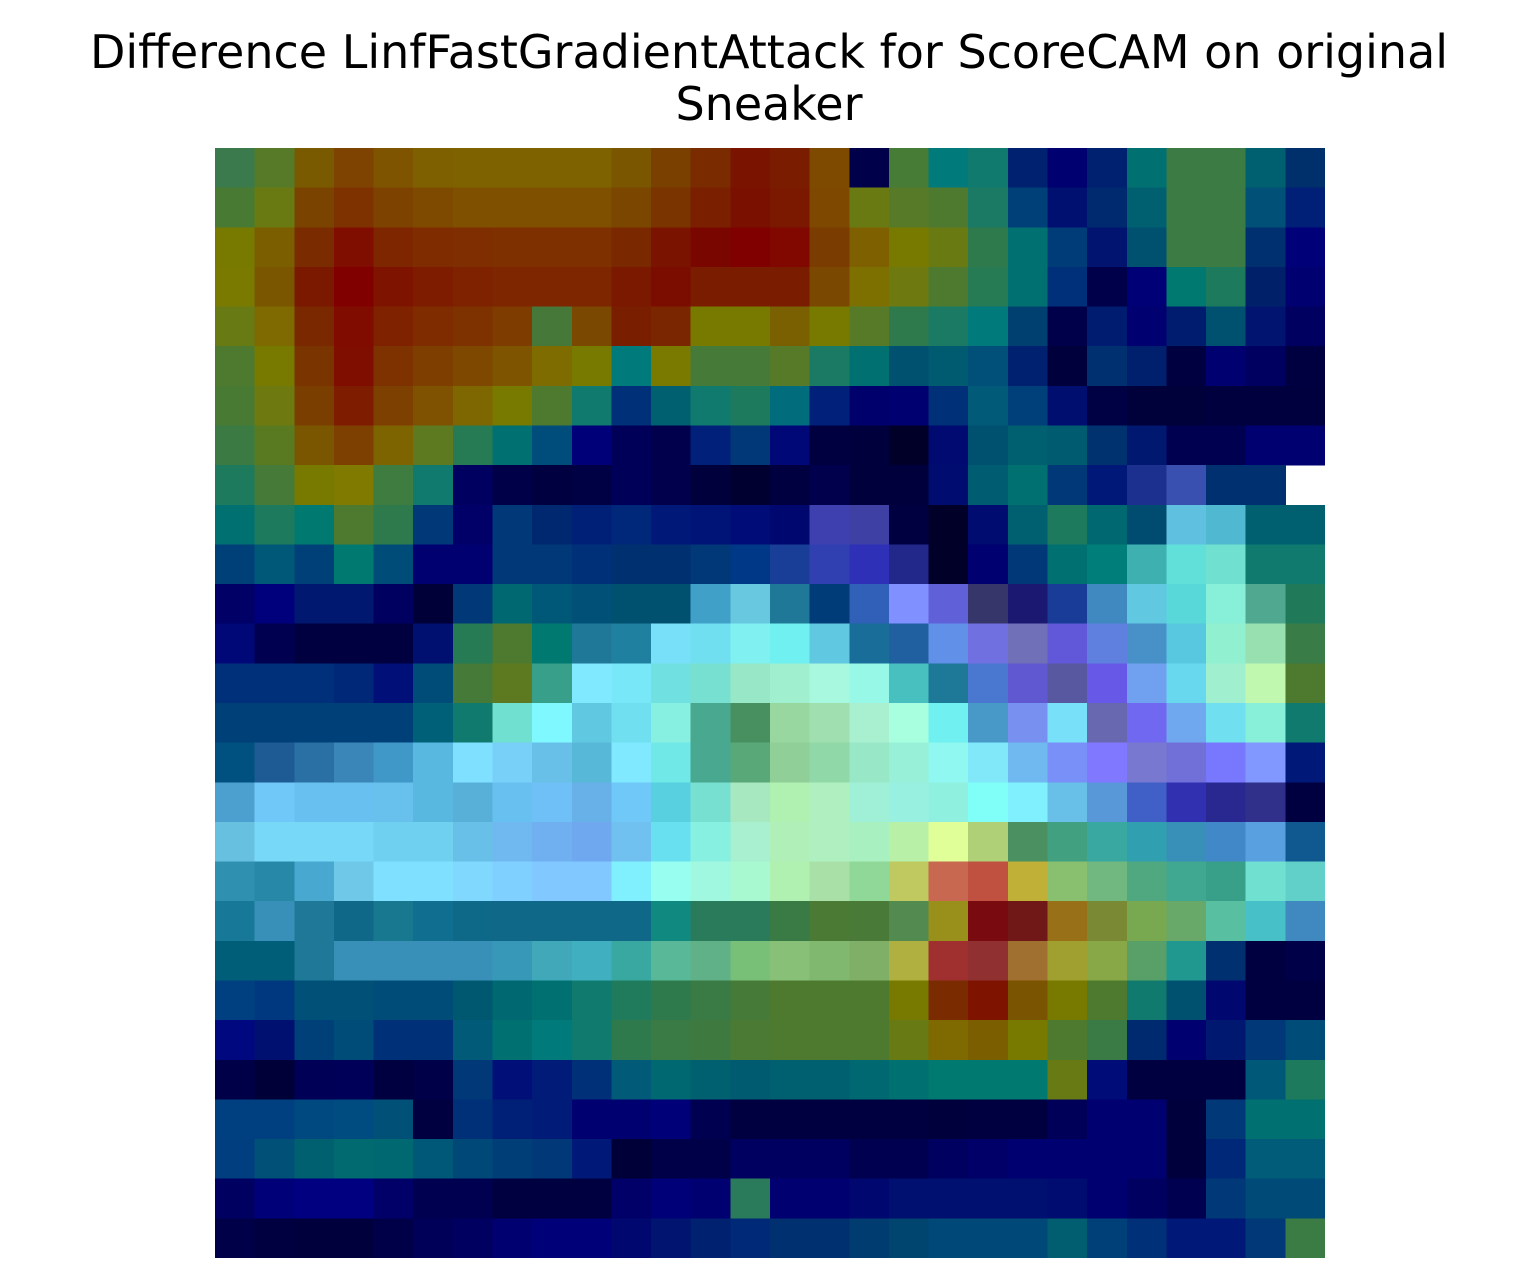 The width and height of the screenshot is (1538, 1287). What do you see at coordinates (235, 525) in the screenshot?
I see `heatmap-cell-r9-c0` at bounding box center [235, 525].